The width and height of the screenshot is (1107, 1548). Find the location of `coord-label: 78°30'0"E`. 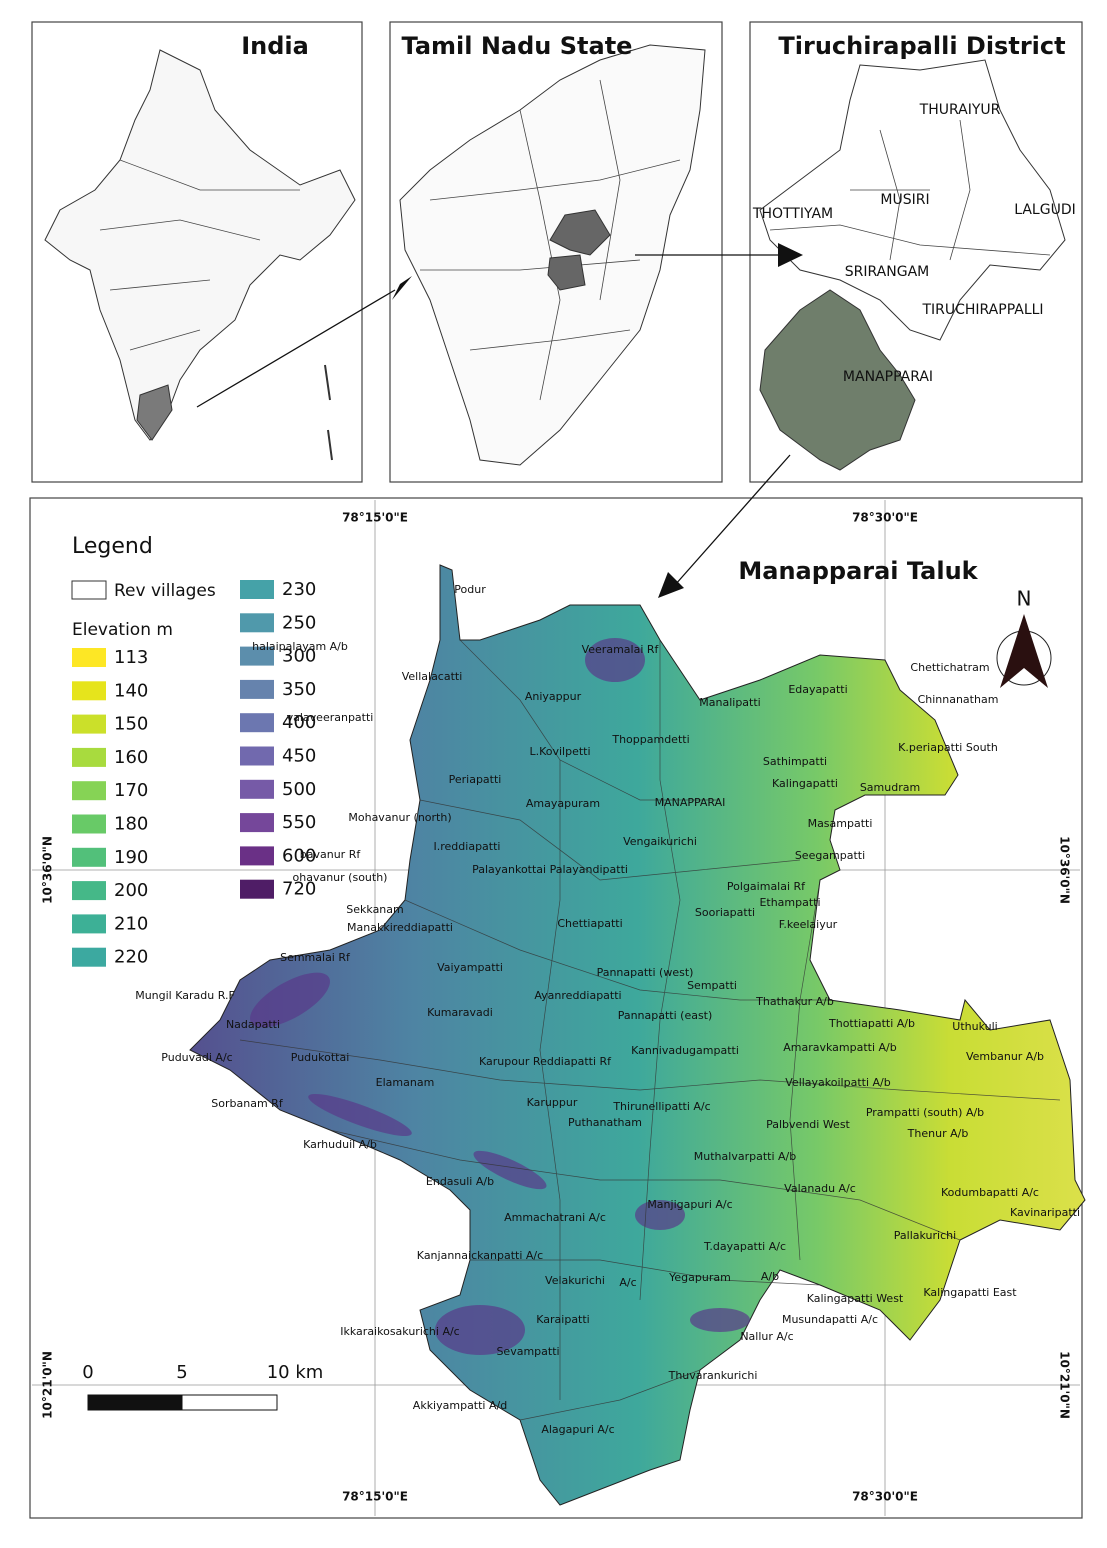

coord-label: 78°30'0"E is located at coordinates (885, 1497).